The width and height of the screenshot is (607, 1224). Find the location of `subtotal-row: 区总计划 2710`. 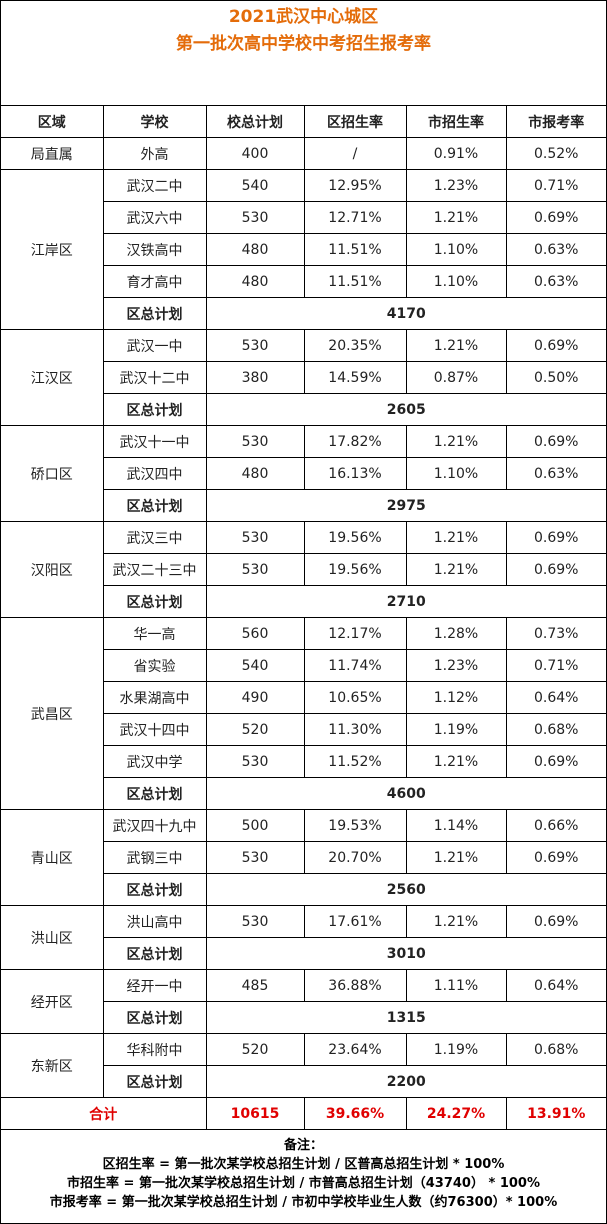

subtotal-row: 区总计划 2710 is located at coordinates (303, 601).